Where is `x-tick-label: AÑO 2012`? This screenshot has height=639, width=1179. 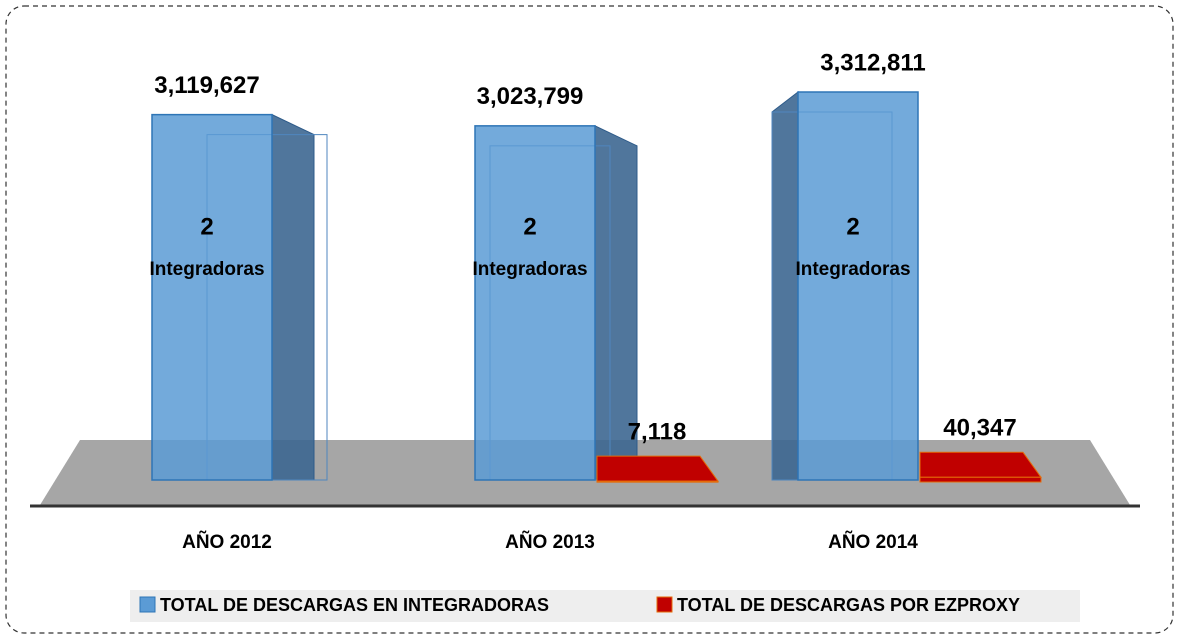 x-tick-label: AÑO 2012 is located at coordinates (227, 542).